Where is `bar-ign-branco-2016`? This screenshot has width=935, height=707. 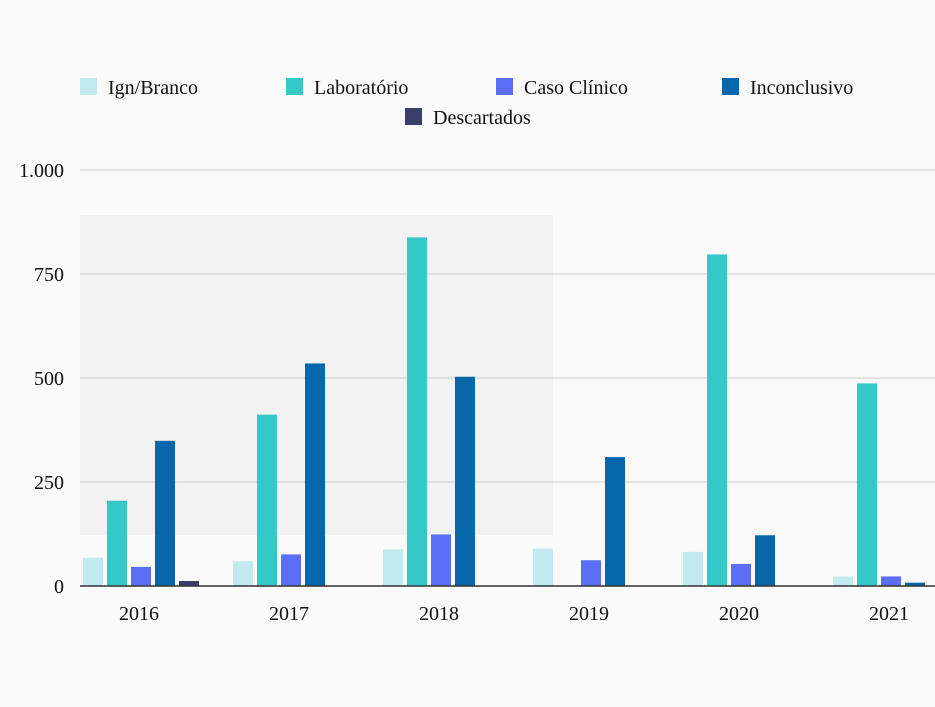
bar-ign-branco-2016 is located at coordinates (93, 571).